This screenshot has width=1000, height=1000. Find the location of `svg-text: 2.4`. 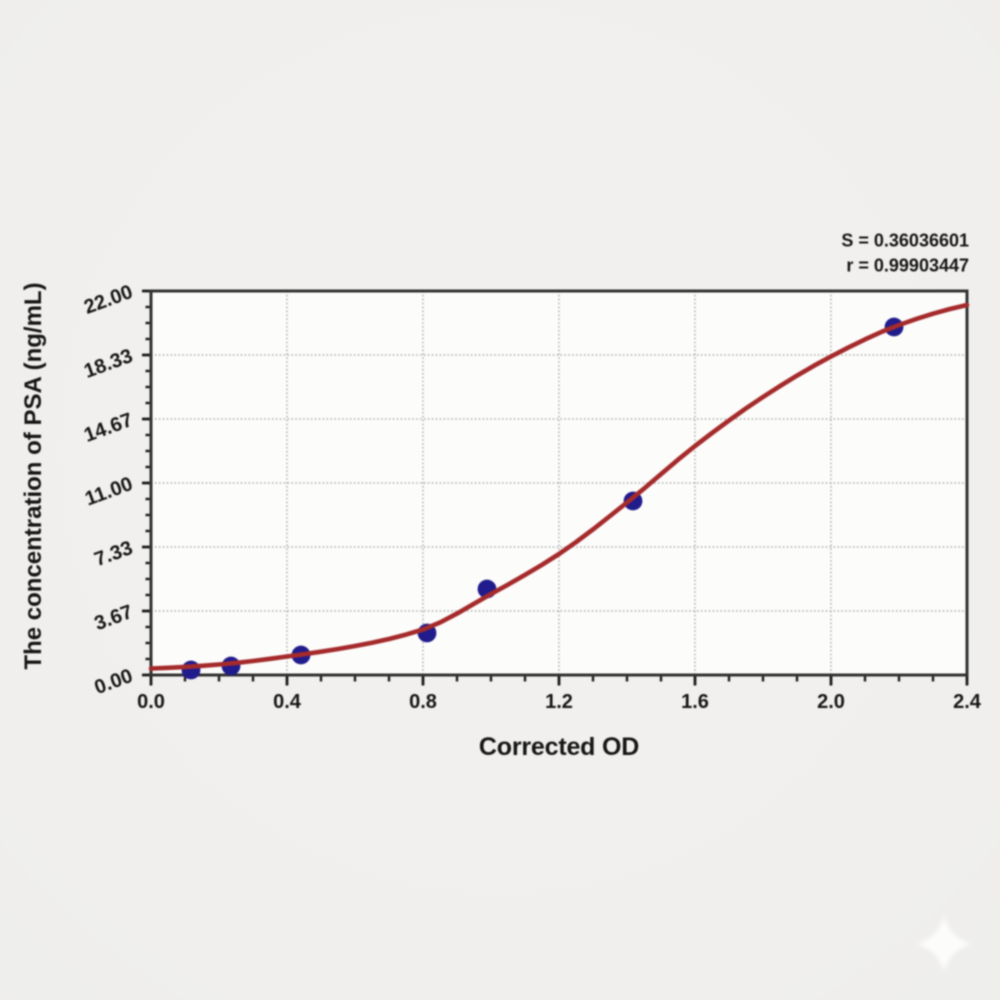

svg-text: 2.4 is located at coordinates (967, 702).